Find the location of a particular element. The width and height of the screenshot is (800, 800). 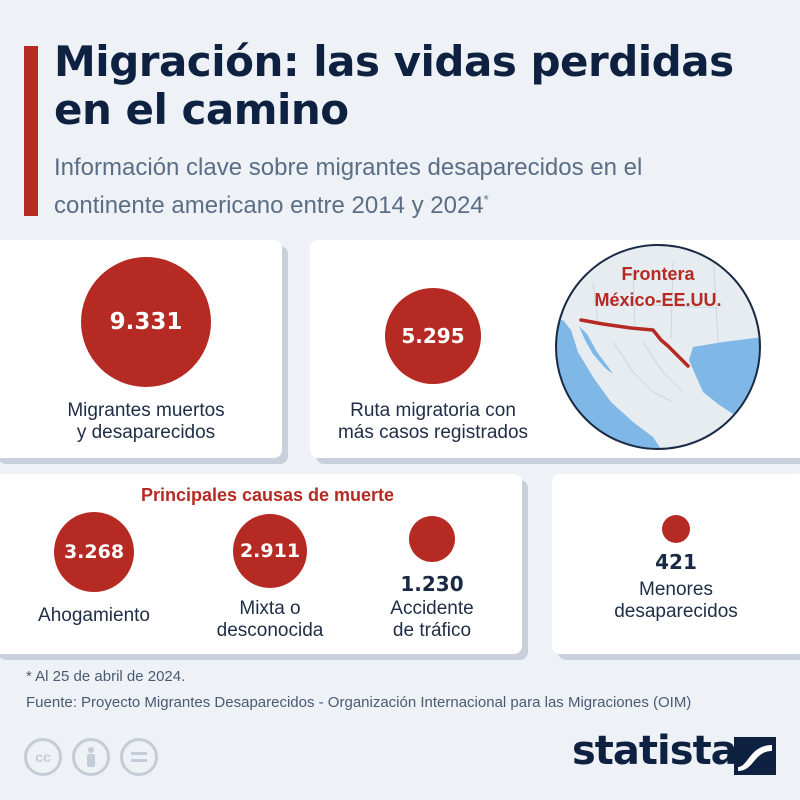

cause-unknown-label-line2: desconocida is located at coordinates (270, 630).